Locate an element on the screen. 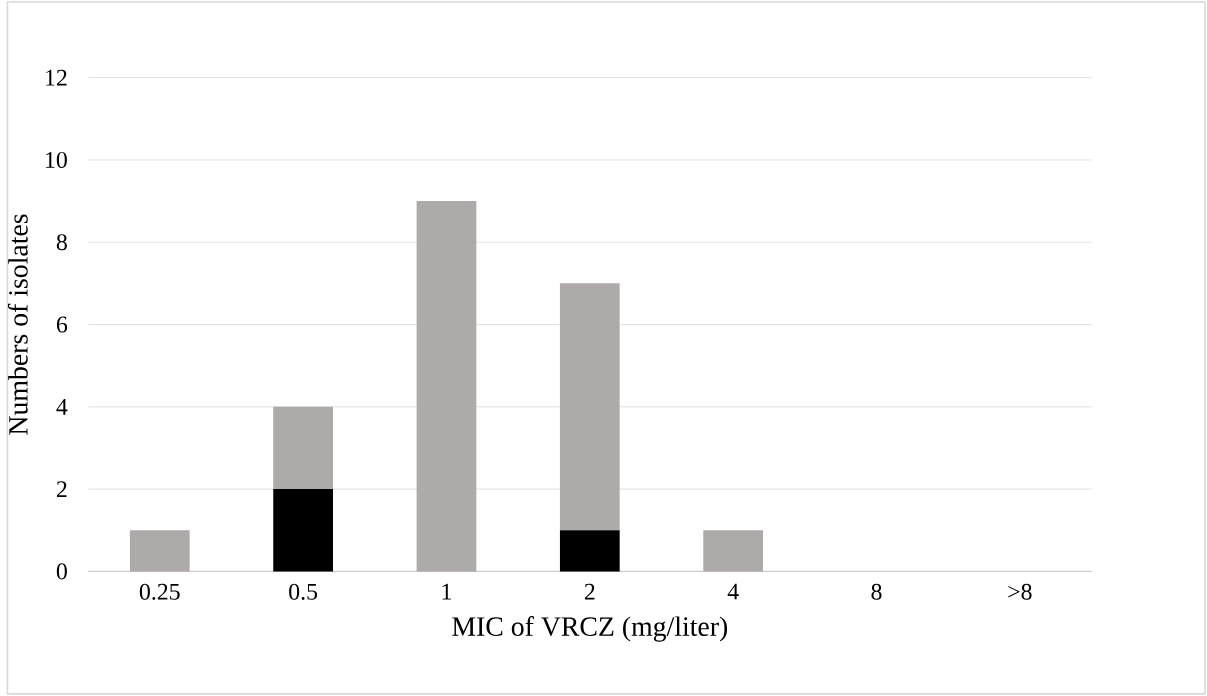  y-tick-label: 6 is located at coordinates (62, 324).